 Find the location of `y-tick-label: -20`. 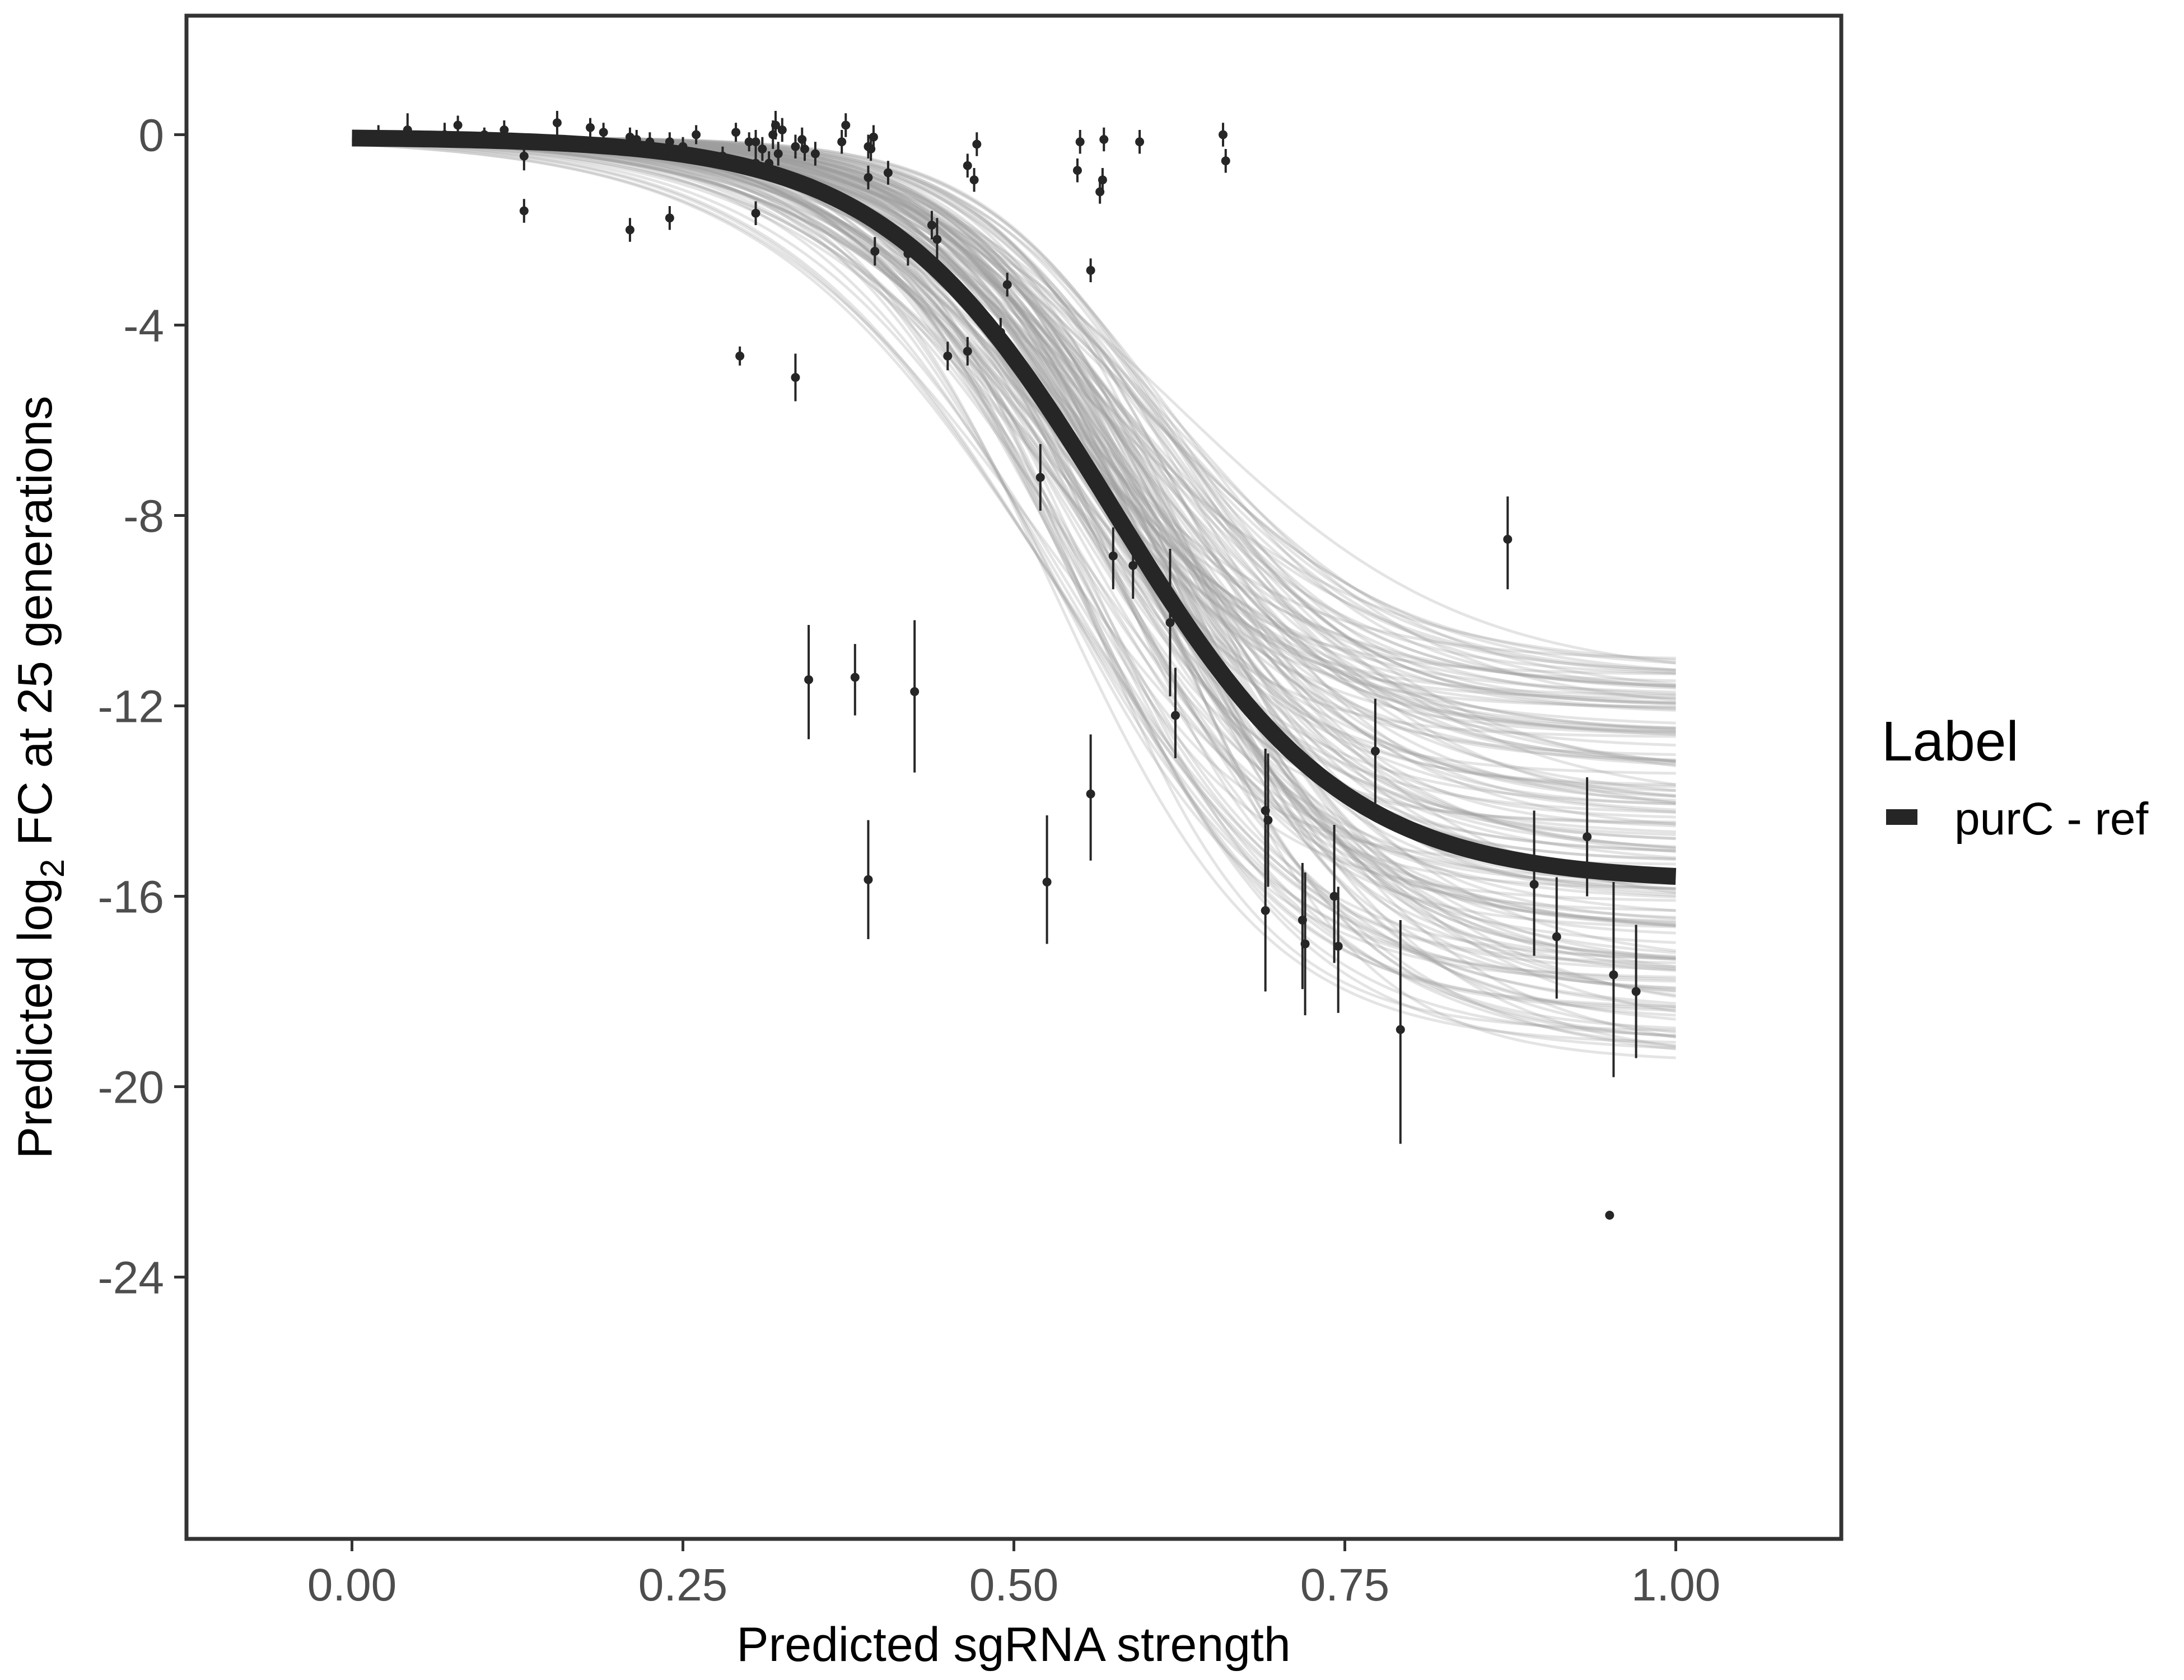

y-tick-label: -20 is located at coordinates (131, 1088).